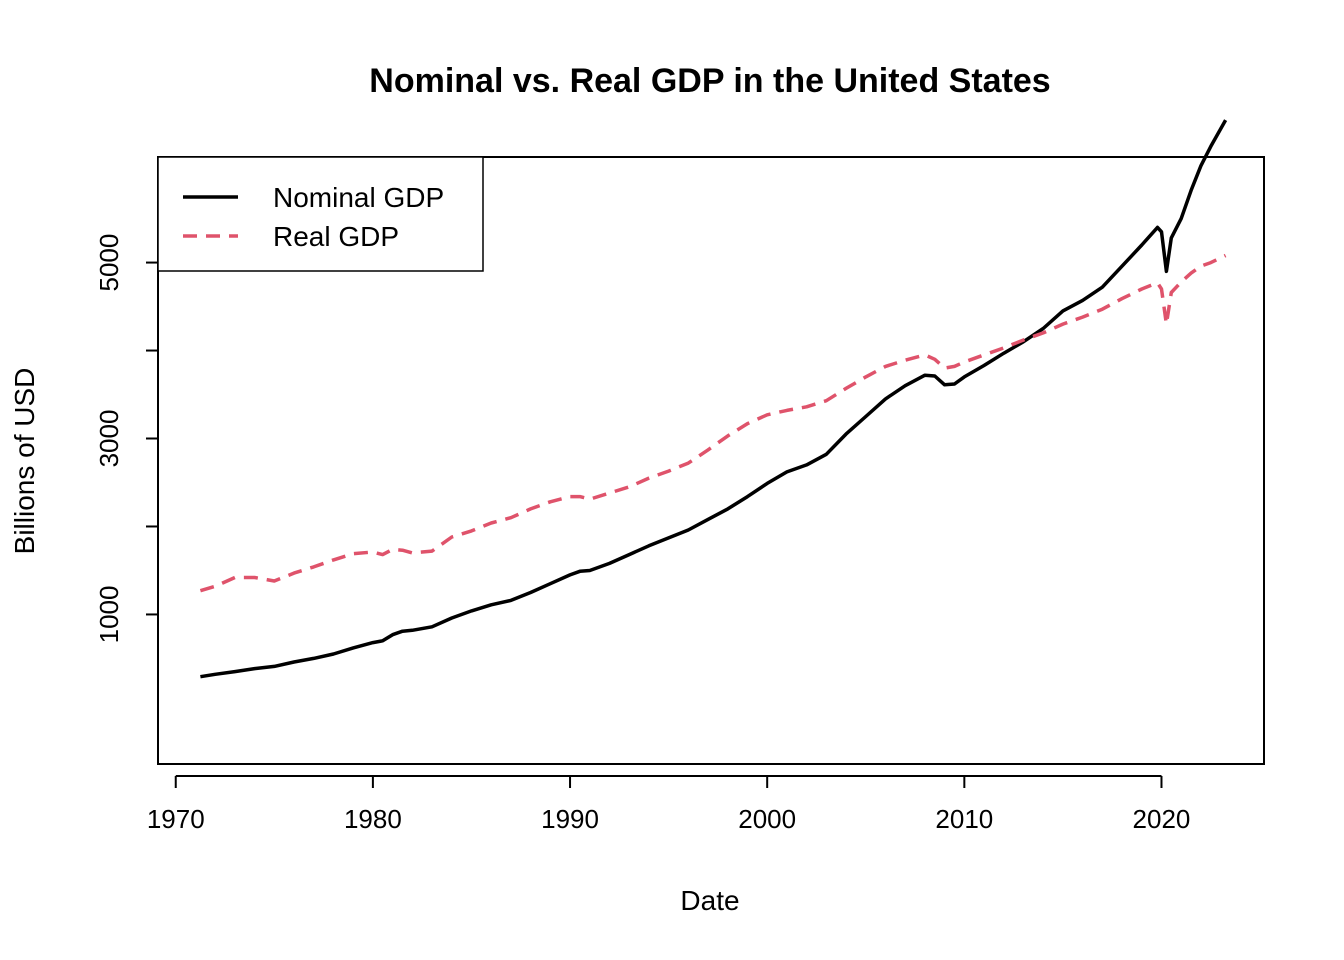 The image size is (1344, 960). I want to click on y-tick-label: 1000, so click(109, 615).